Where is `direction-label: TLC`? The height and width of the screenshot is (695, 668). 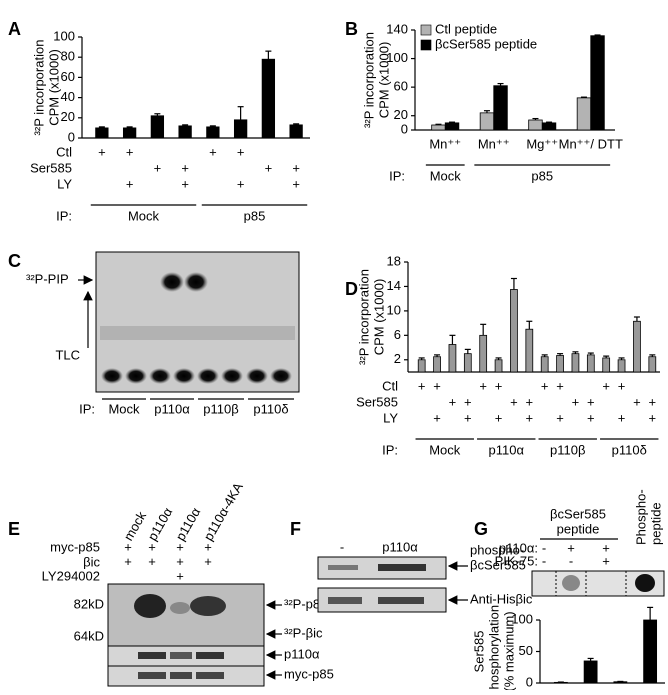
direction-label: TLC is located at coordinates (67, 354).